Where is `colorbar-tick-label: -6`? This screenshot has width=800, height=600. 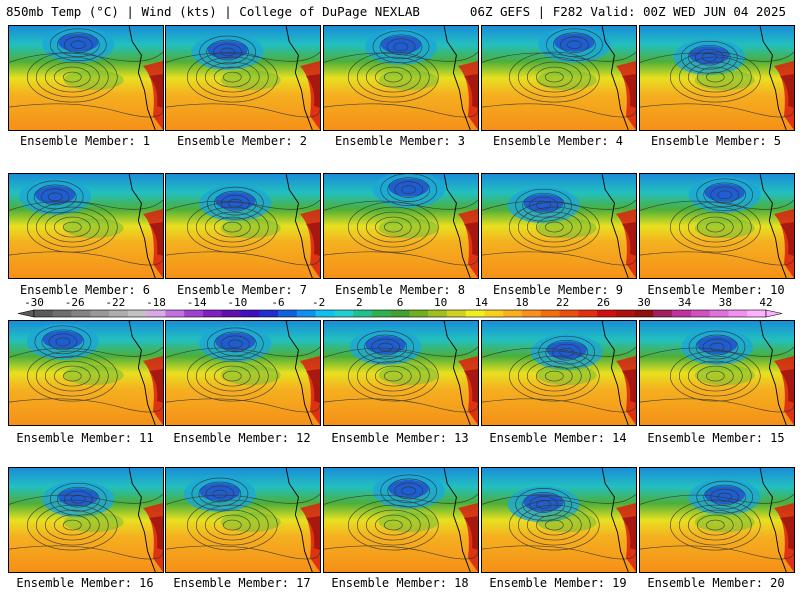
colorbar-tick-label: -6 is located at coordinates (277, 302).